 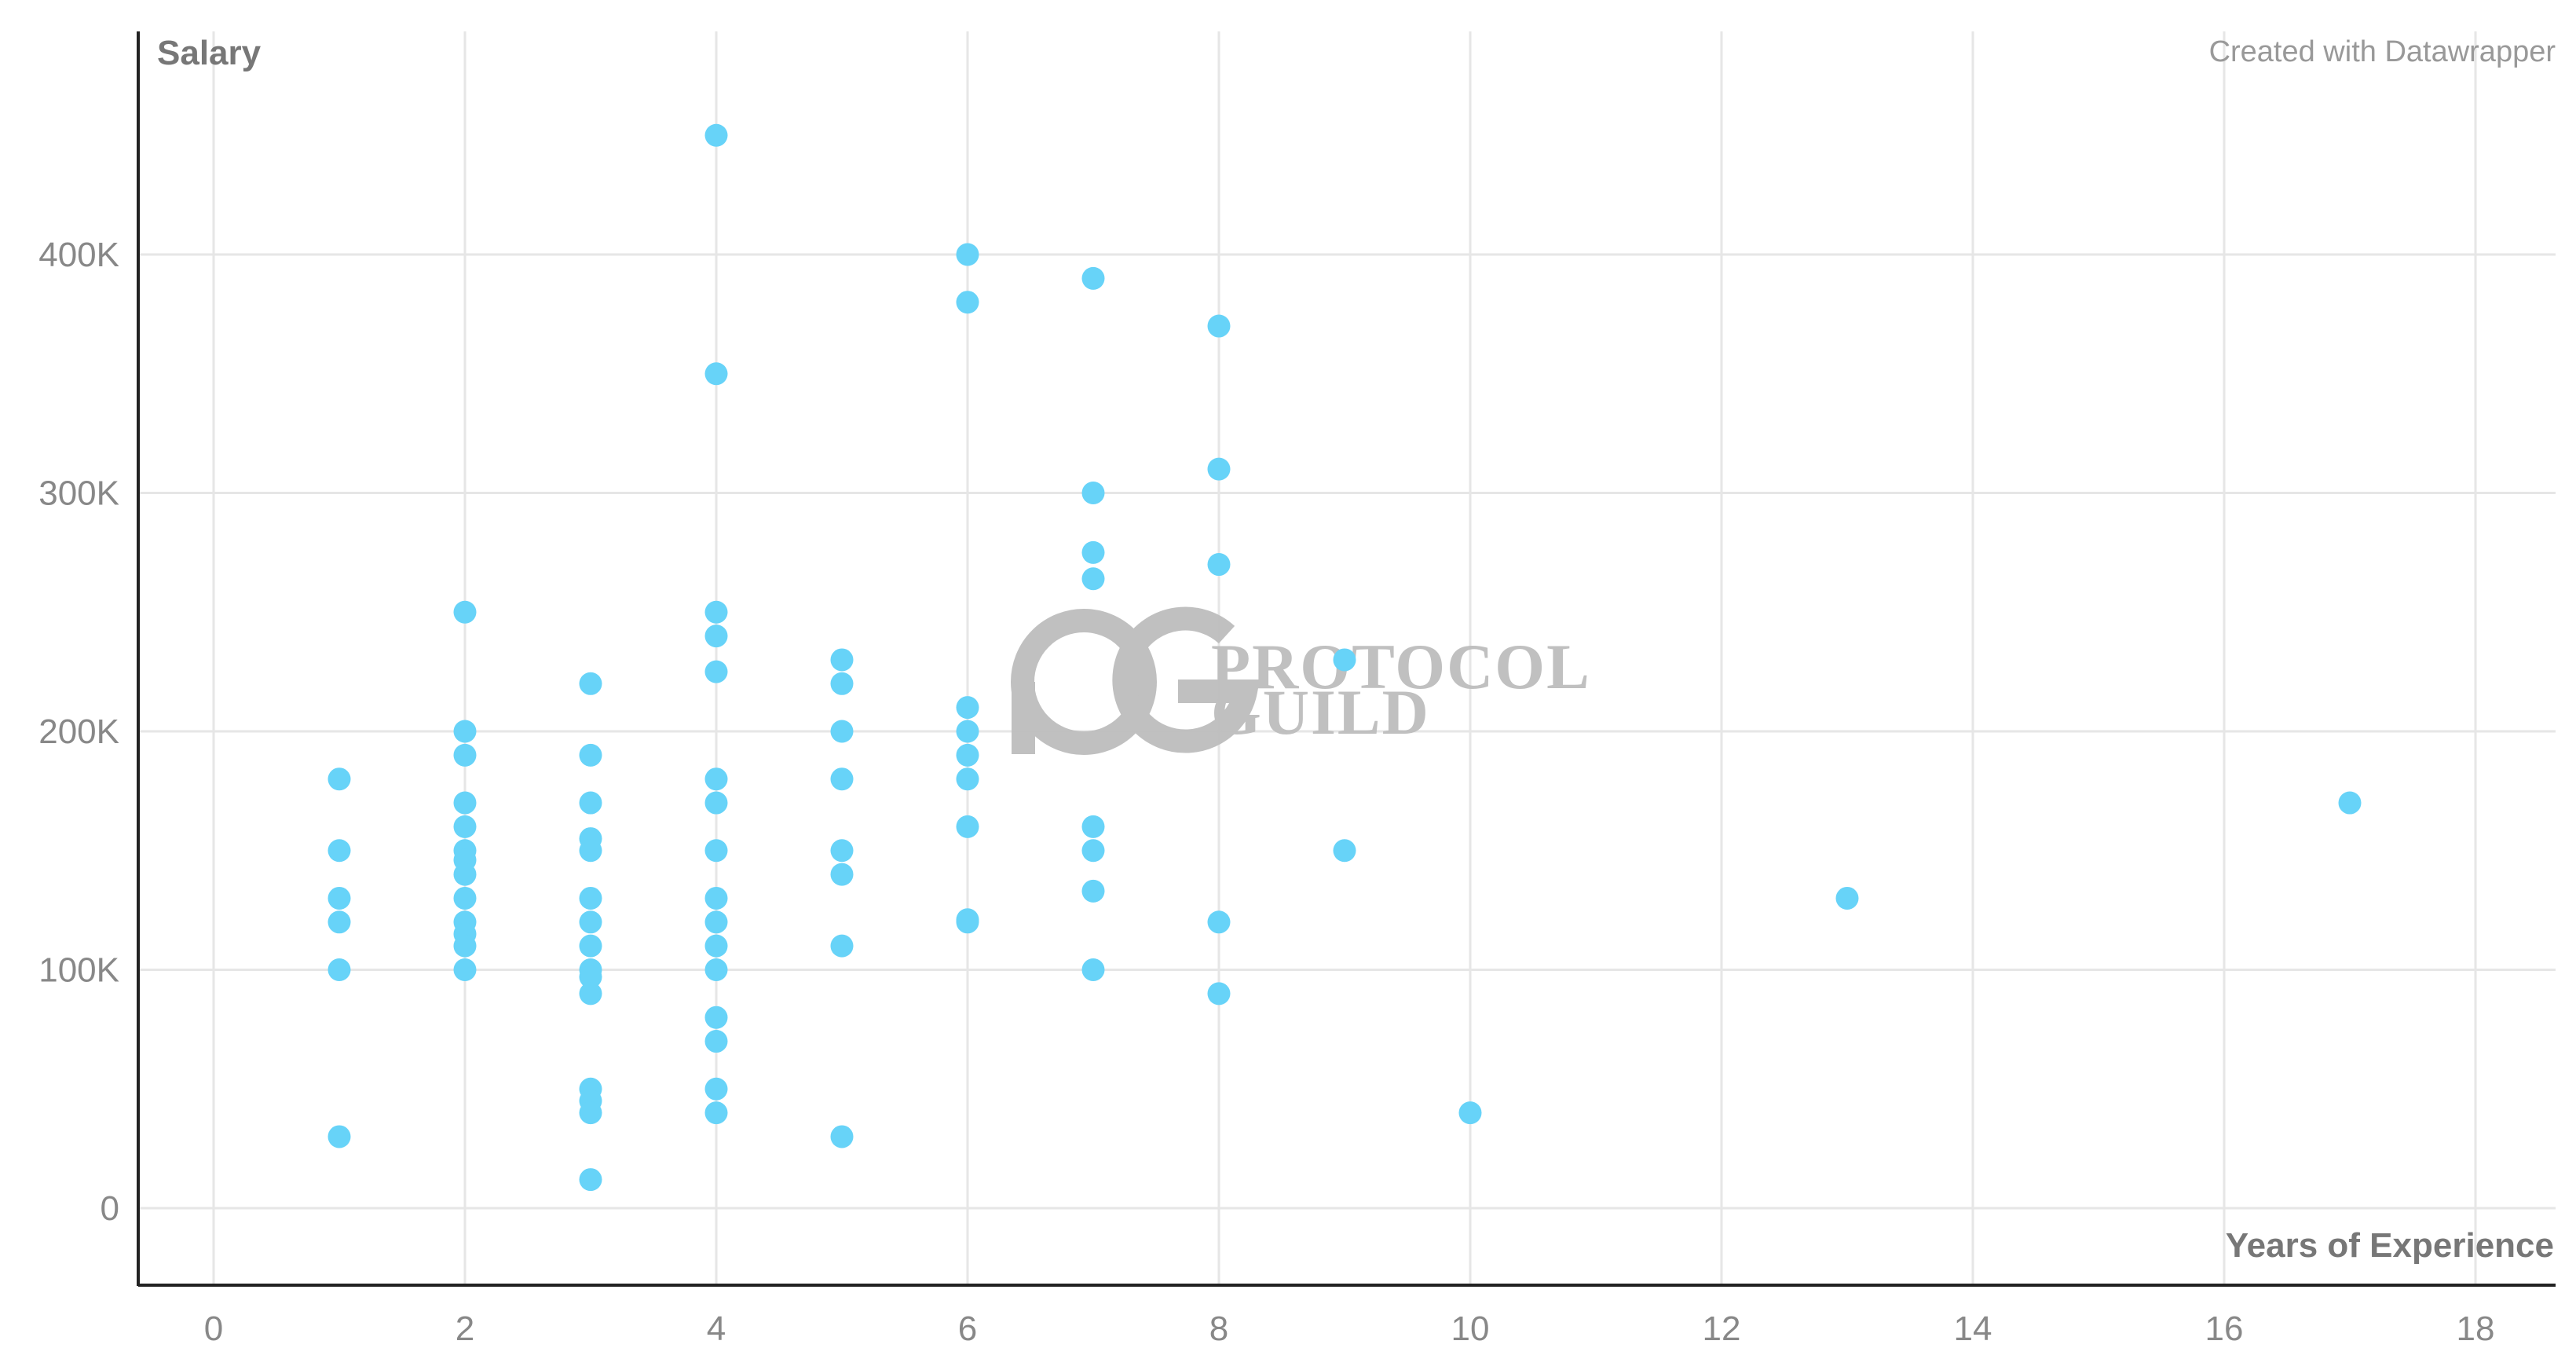 I want to click on protocol-guild-watermark: PROTOCOL GUILD, so click(x=1300, y=681).